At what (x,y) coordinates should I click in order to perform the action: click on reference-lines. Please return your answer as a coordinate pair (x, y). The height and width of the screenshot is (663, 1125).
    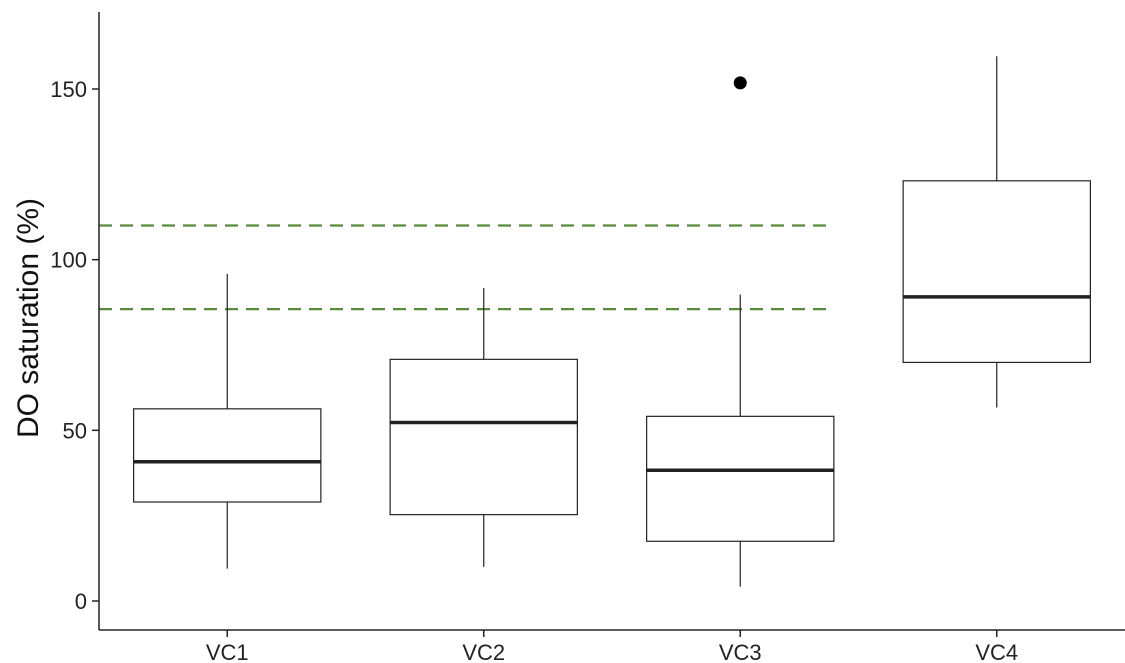
    Looking at the image, I should click on (466, 267).